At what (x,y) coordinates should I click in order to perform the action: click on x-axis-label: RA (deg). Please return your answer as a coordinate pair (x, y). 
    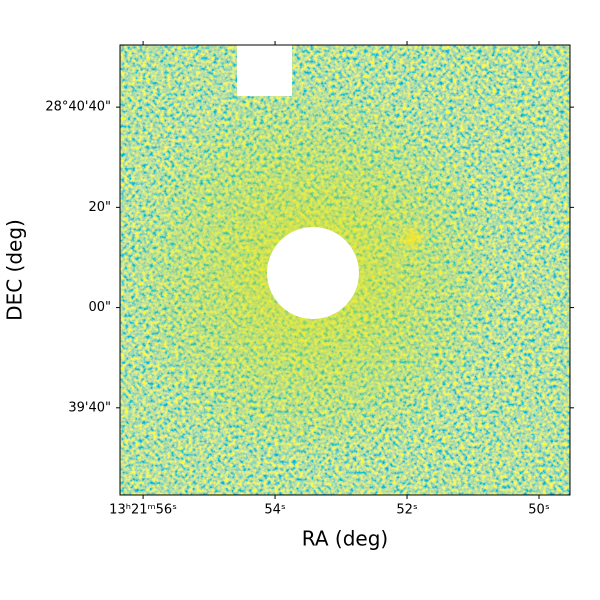
    Looking at the image, I should click on (345, 539).